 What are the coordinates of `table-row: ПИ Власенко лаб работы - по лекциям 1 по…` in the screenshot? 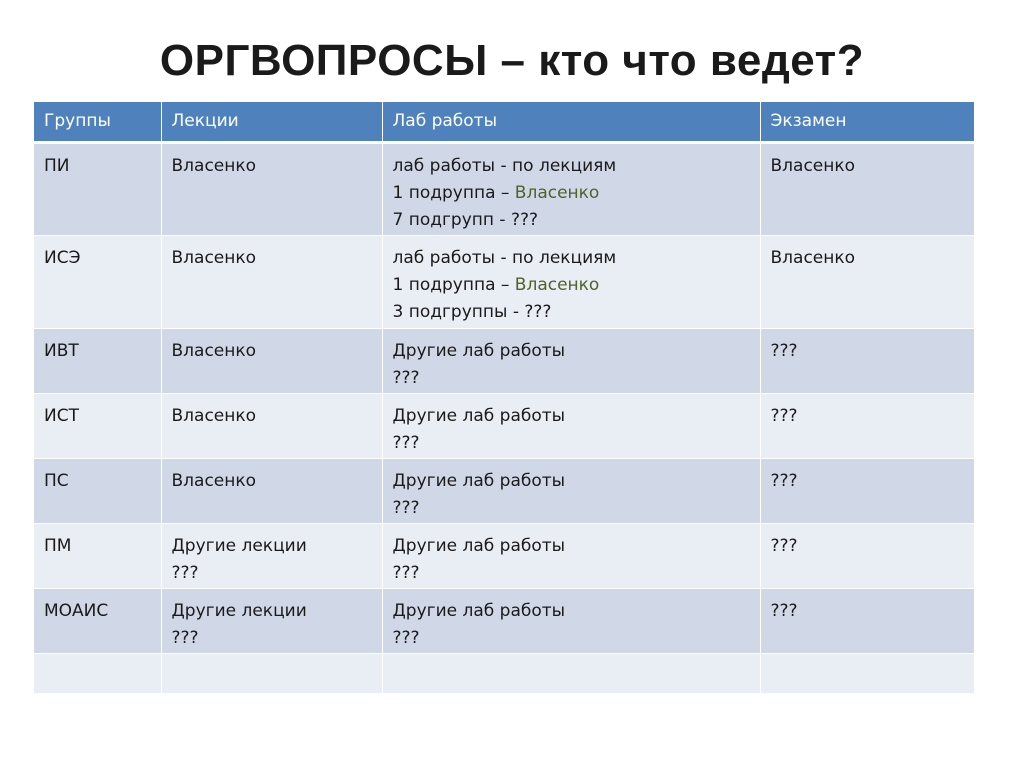 It's located at (504, 189).